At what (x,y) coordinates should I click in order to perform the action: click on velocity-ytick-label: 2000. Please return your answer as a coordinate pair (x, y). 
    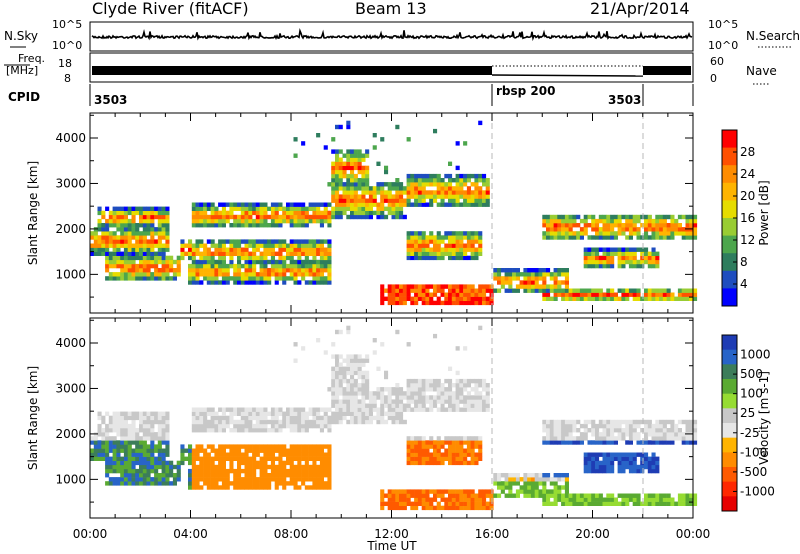
    Looking at the image, I should click on (70, 434).